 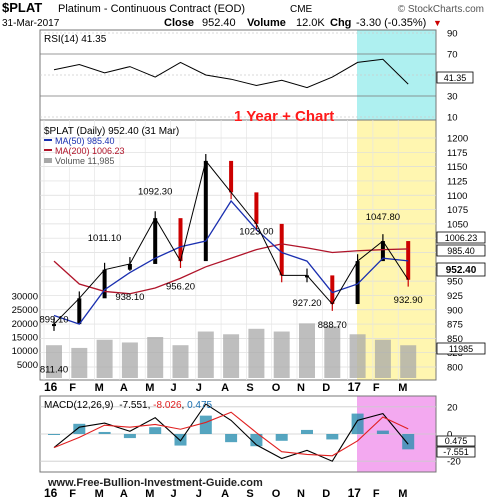 What do you see at coordinates (129, 297) in the screenshot?
I see `price-annotation: 938.10` at bounding box center [129, 297].